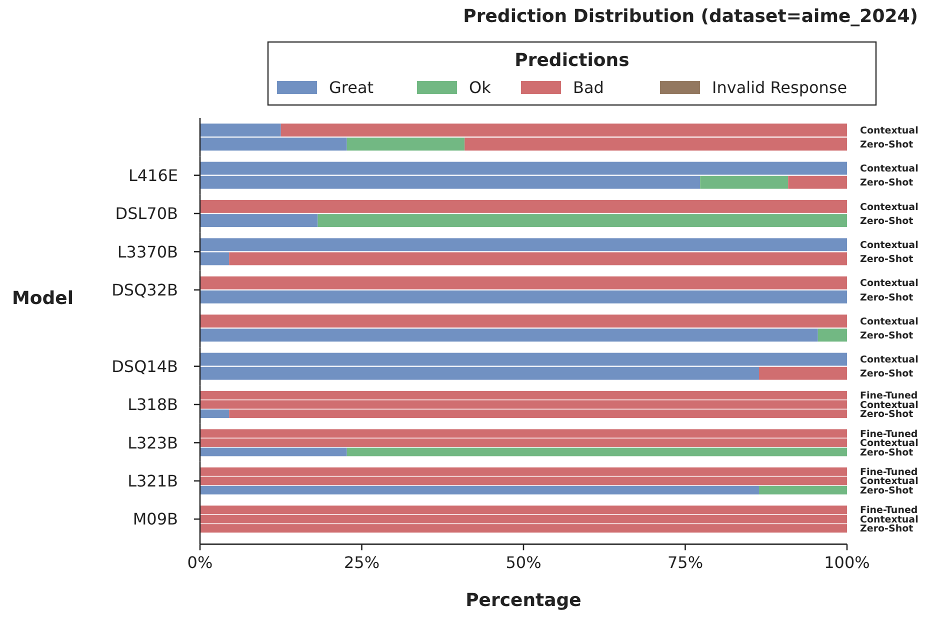 The height and width of the screenshot is (617, 925). Describe the element at coordinates (43, 299) in the screenshot. I see `text: Model` at that location.